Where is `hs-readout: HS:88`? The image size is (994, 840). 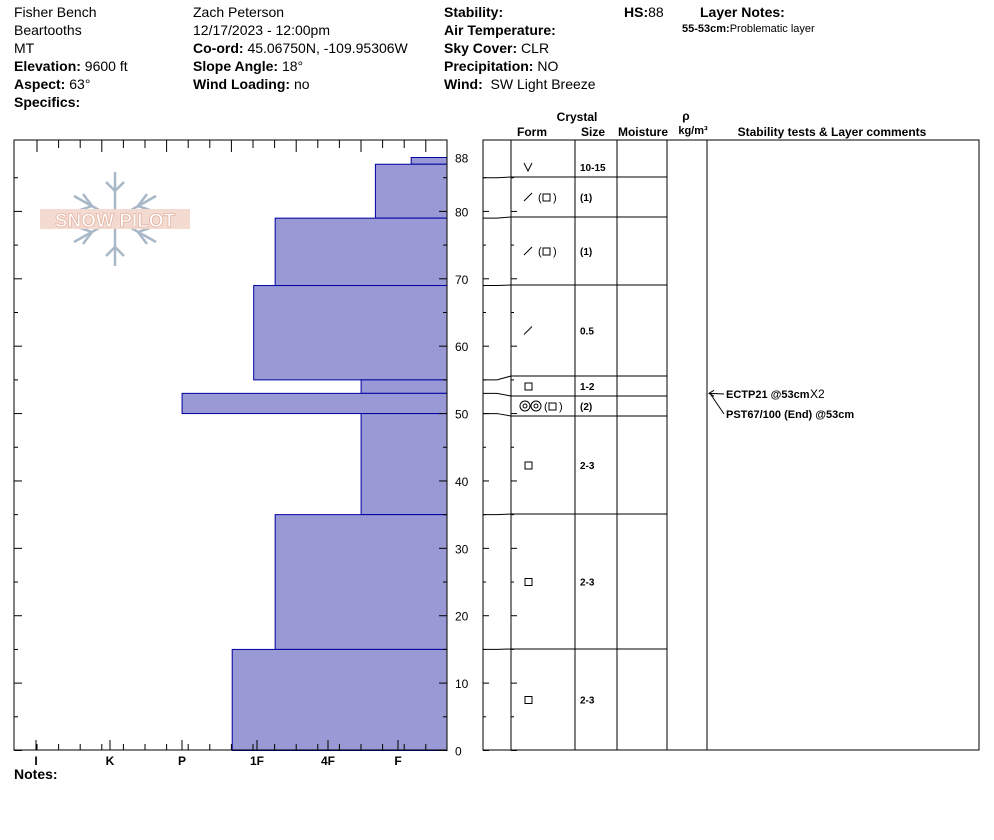 hs-readout: HS:88 is located at coordinates (644, 12).